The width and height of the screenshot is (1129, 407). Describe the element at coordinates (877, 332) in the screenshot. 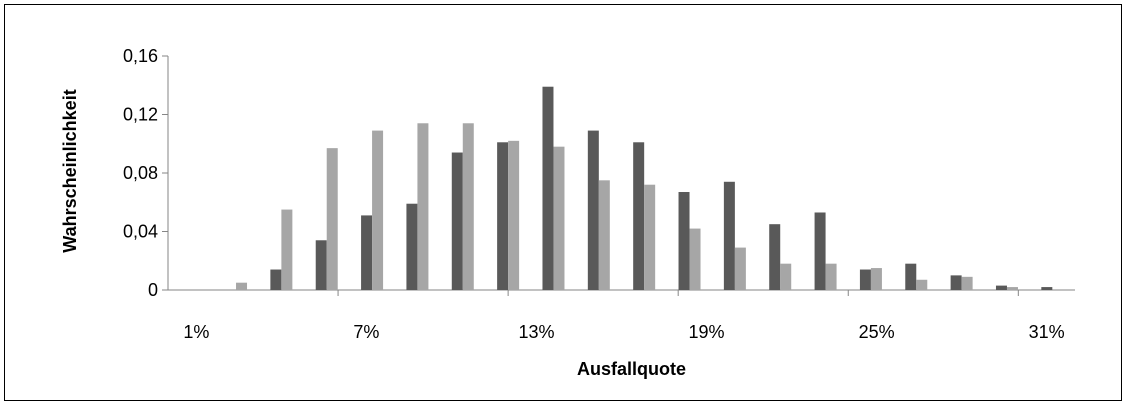

I see `x-tick-label: 25%` at that location.